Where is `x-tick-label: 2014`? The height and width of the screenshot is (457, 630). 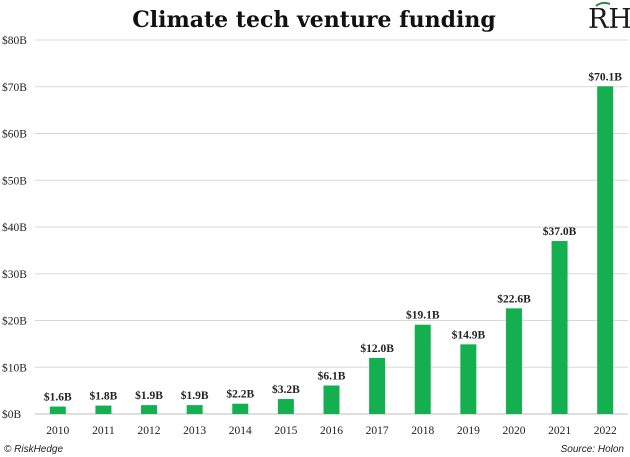 x-tick-label: 2014 is located at coordinates (240, 431).